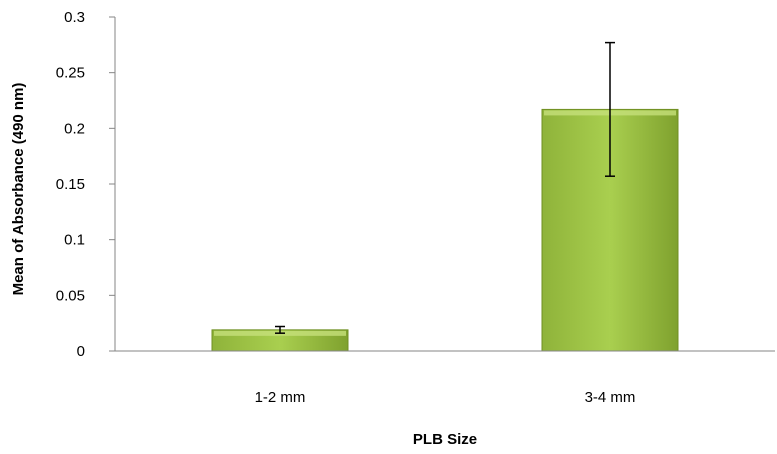  I want to click on y-tick-label: 0, so click(81, 351).